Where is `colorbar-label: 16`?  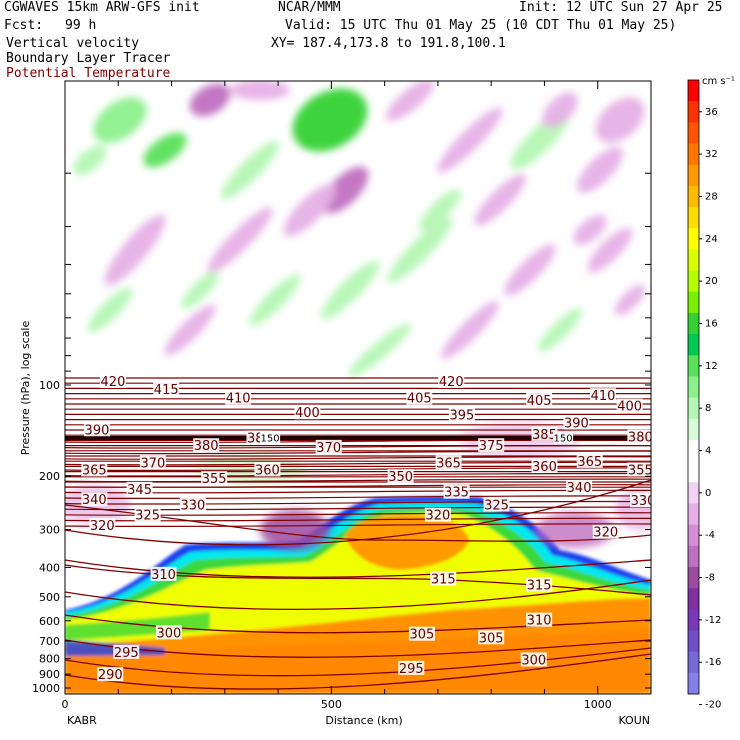 colorbar-label: 16 is located at coordinates (711, 323).